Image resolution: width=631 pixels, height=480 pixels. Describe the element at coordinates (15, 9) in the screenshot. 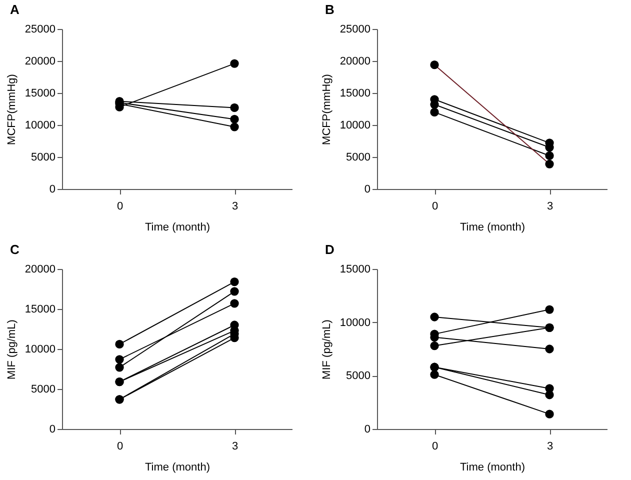

I see `chart-title: A` at that location.